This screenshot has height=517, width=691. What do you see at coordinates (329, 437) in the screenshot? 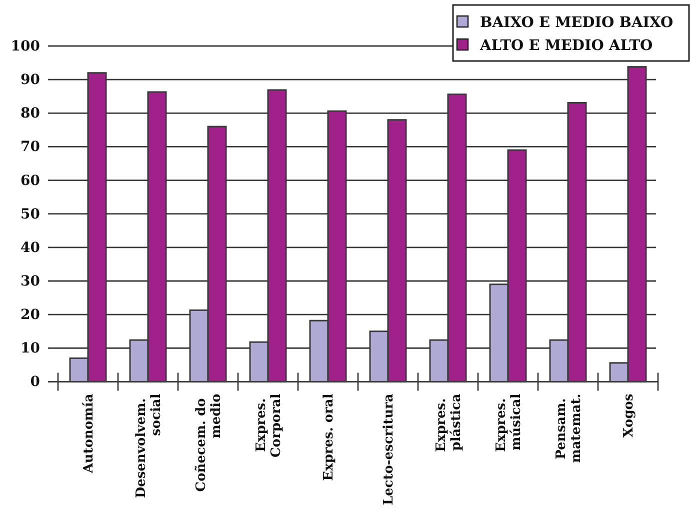
I see `x-tick-label: Expres. oral` at bounding box center [329, 437].